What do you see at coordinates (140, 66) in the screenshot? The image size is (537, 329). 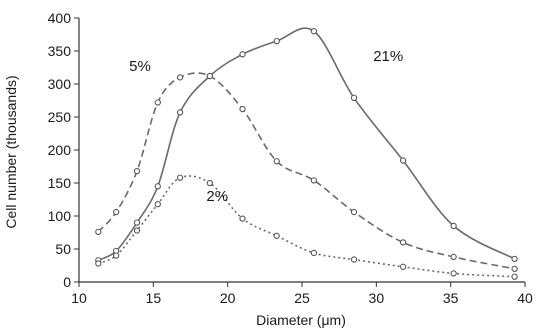 I see `series-label-5pct: 5%` at bounding box center [140, 66].